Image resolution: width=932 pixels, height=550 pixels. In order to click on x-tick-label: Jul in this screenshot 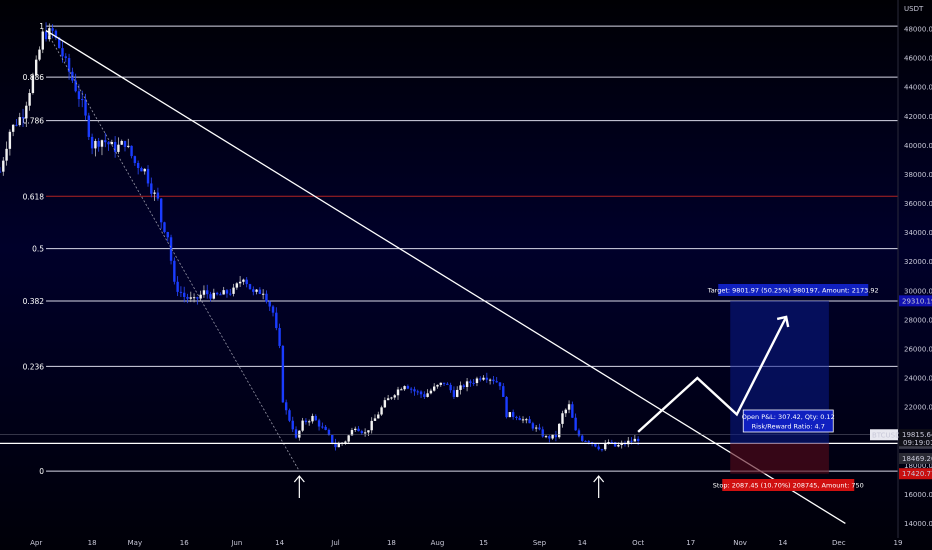, I will do `click(335, 543)`.